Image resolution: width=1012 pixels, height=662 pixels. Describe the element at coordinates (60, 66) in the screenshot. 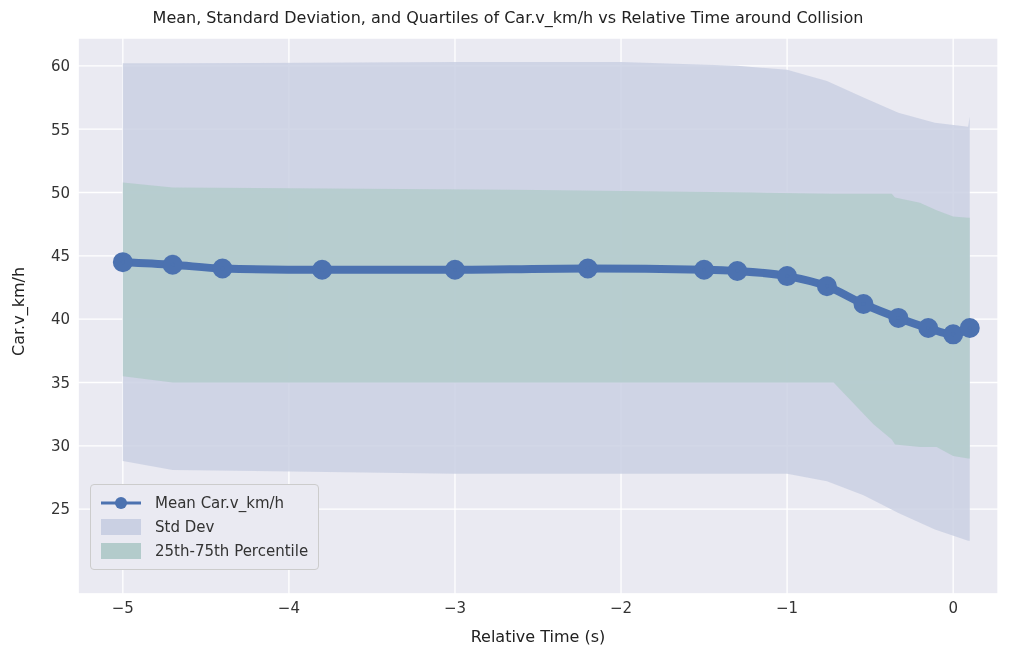

I see `y-tick-label: 60` at that location.